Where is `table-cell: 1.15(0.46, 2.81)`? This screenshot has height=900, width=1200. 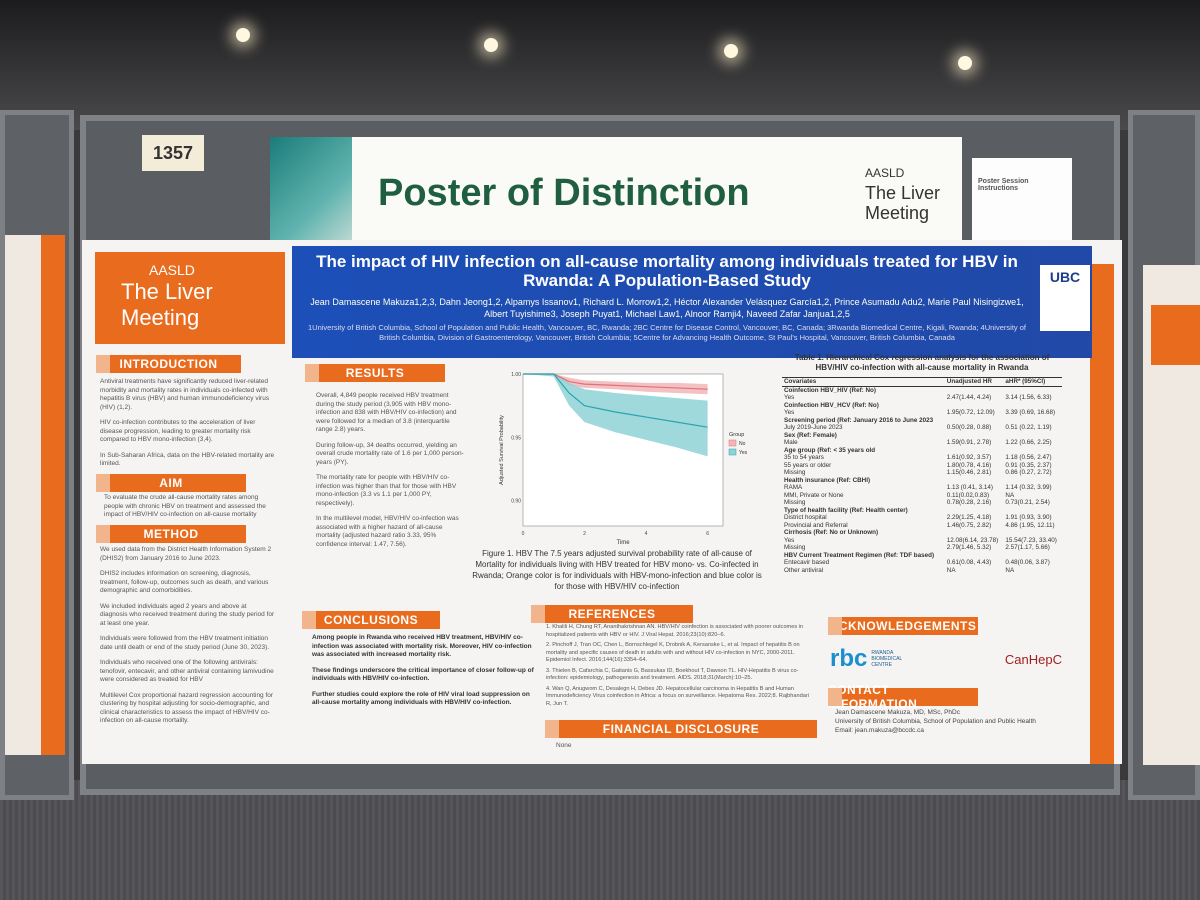 table-cell: 1.15(0.46, 2.81) is located at coordinates (969, 472).